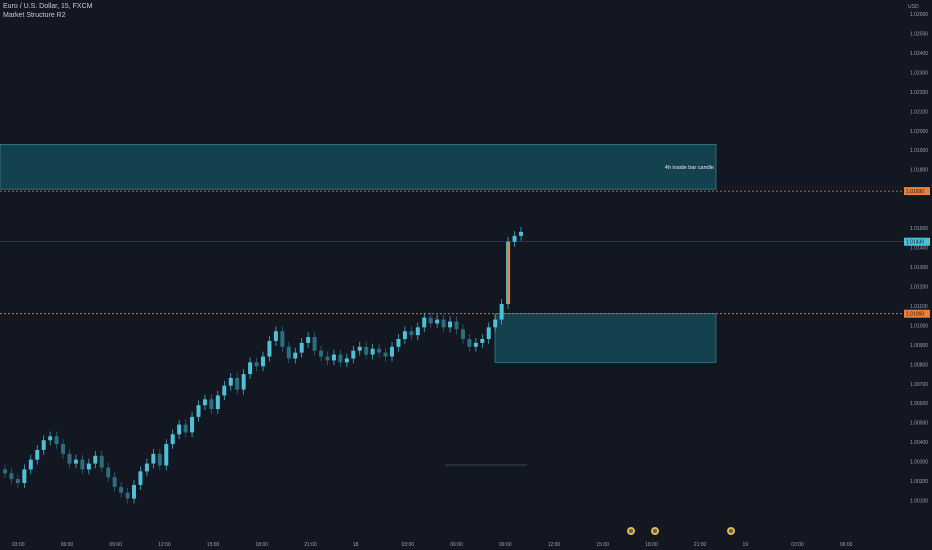 The image size is (932, 550). What do you see at coordinates (48, 6) in the screenshot?
I see `symbol-title: Euro / U.S. Dollar, 15, FXCM` at bounding box center [48, 6].